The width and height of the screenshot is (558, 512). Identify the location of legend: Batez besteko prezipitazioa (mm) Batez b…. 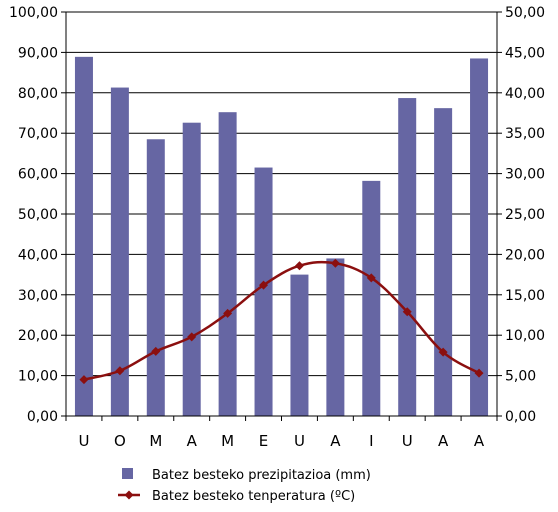
(244, 486).